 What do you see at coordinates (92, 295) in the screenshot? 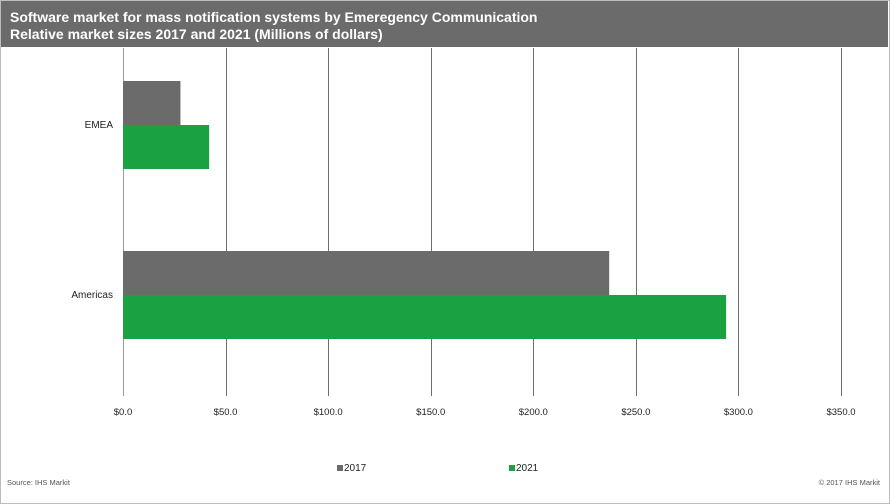
I see `category-label: Americas` at bounding box center [92, 295].